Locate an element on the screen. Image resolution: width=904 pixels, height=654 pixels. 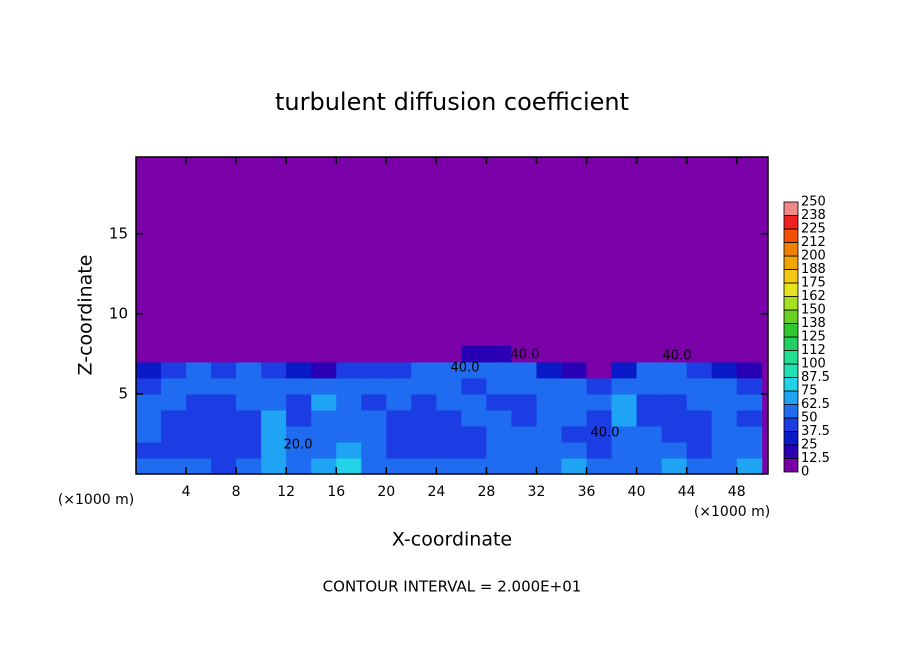
colorbar-label: 50 is located at coordinates (809, 418).